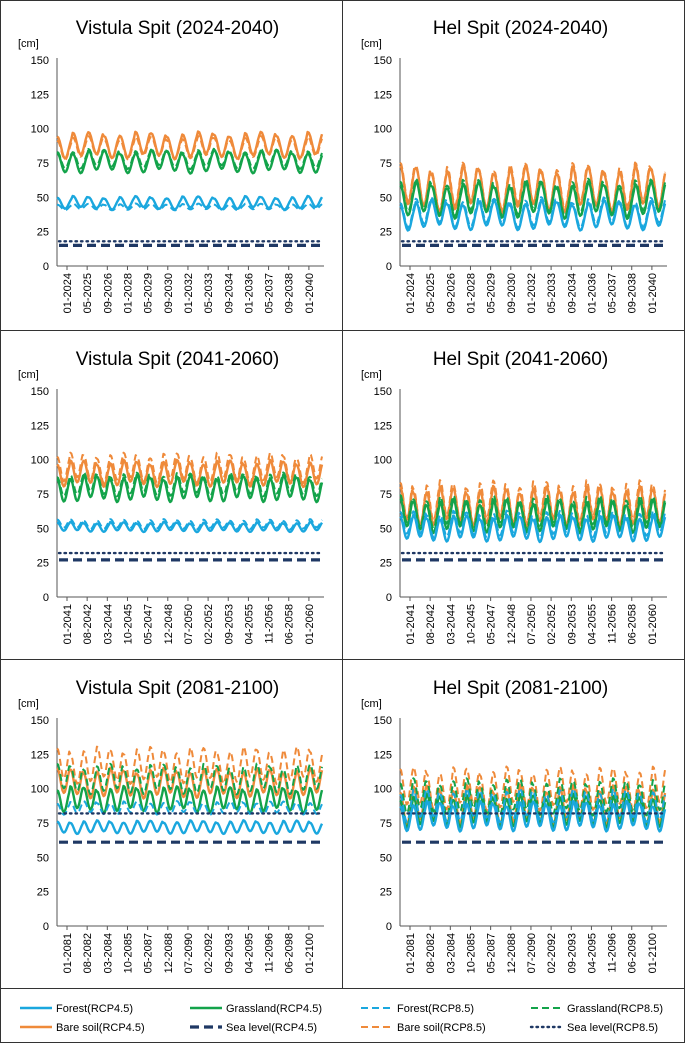  What do you see at coordinates (532, 293) in the screenshot?
I see `x-tick-label: 01-2032` at bounding box center [532, 293].